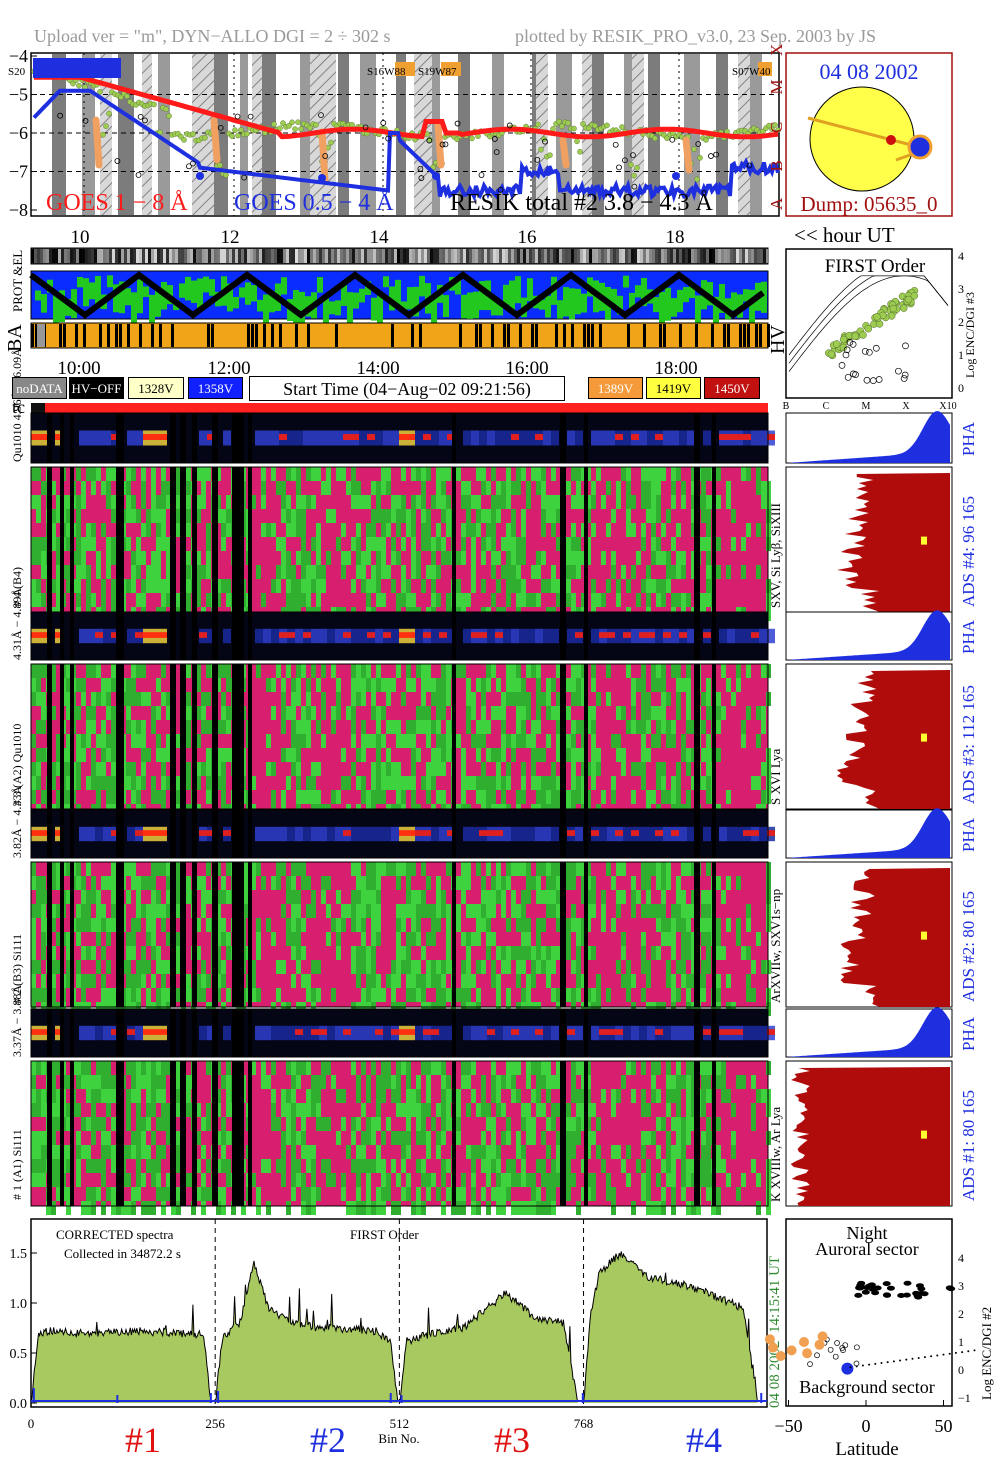 The width and height of the screenshot is (1004, 1477). Describe the element at coordinates (687, 155) in the screenshot. I see `resik-orange-drop` at that location.